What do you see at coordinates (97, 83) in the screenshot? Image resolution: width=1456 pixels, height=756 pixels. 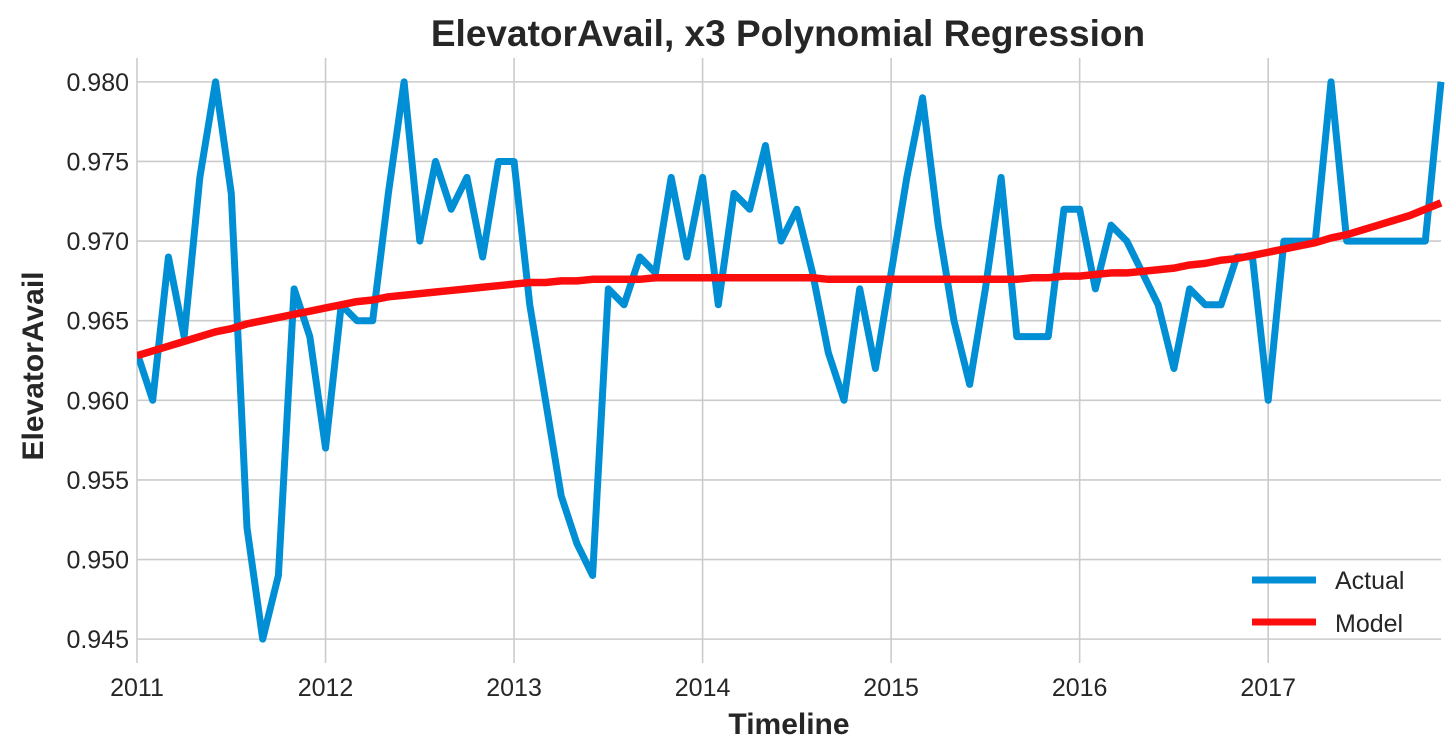 I see `y-tick-label: 0.980` at bounding box center [97, 83].